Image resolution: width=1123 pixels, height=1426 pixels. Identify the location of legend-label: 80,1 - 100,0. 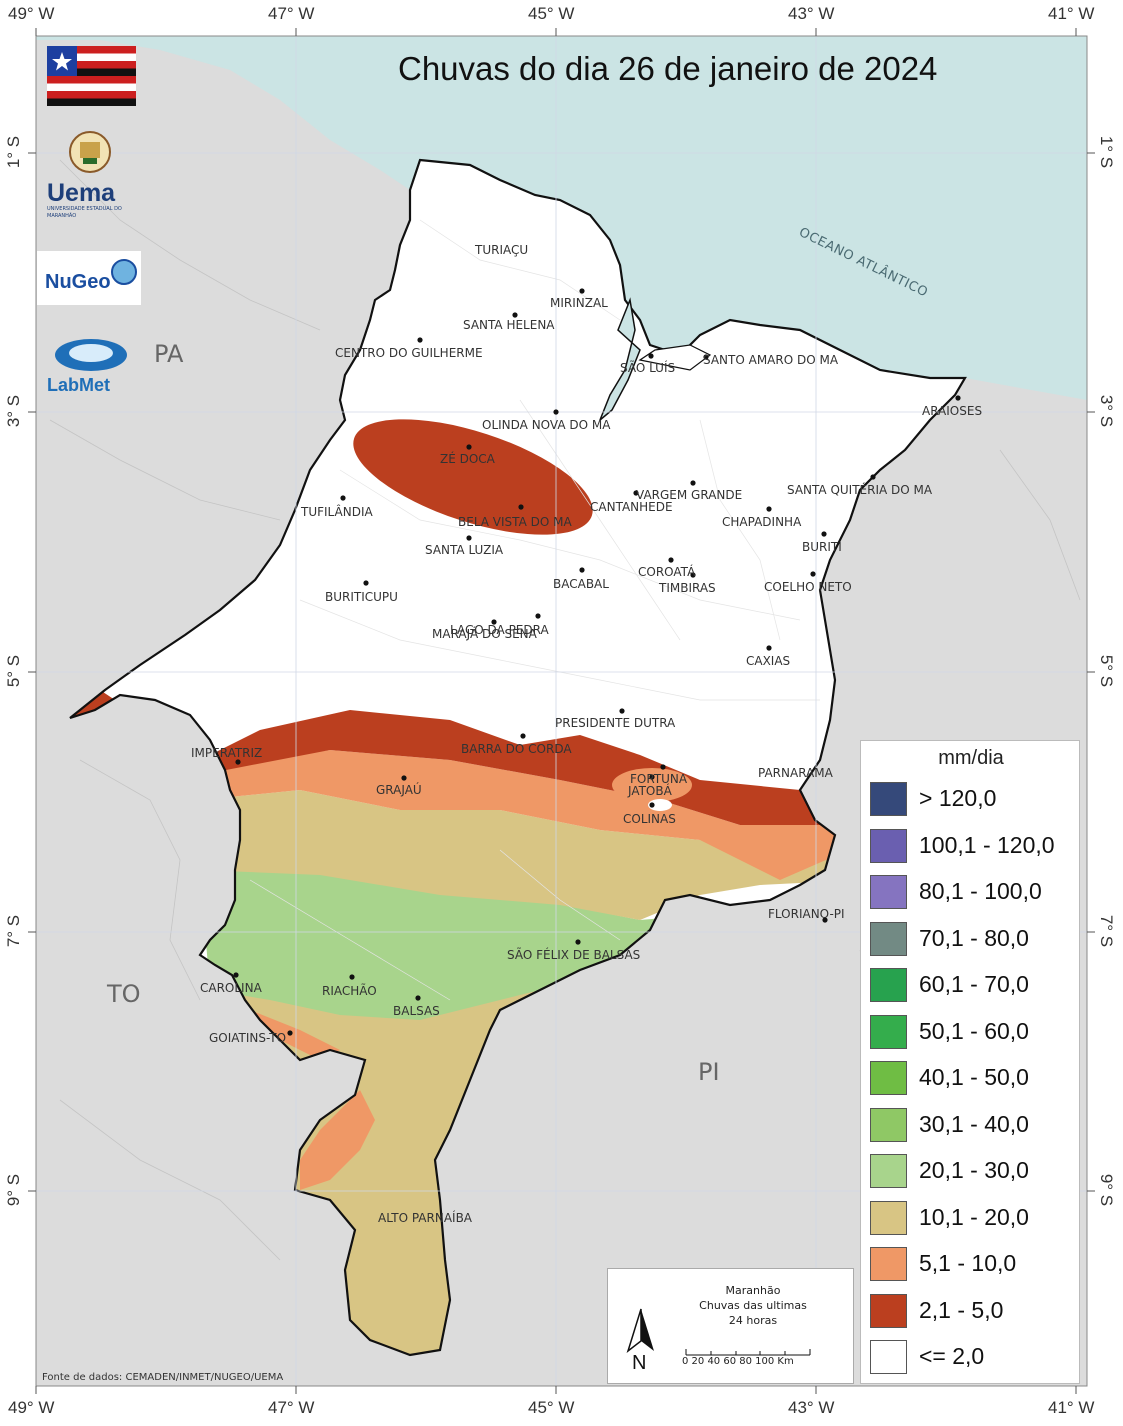
(980, 891).